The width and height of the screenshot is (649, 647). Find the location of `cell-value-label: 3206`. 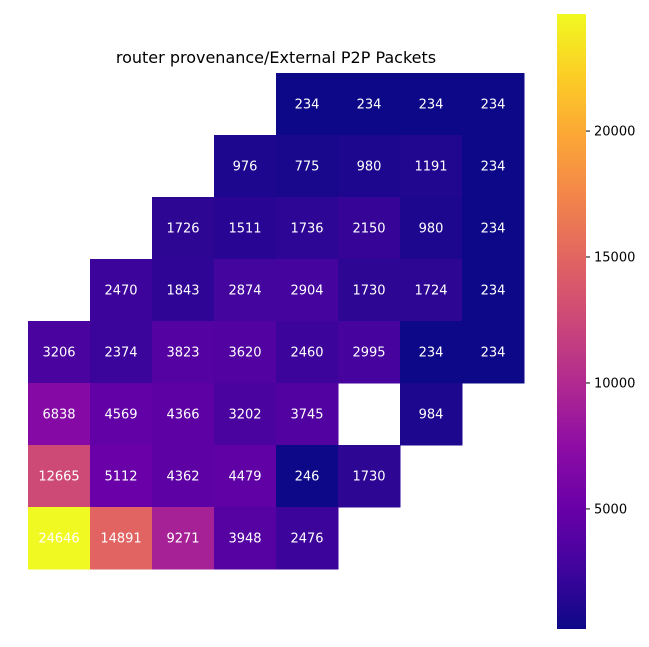

cell-value-label: 3206 is located at coordinates (58, 353).